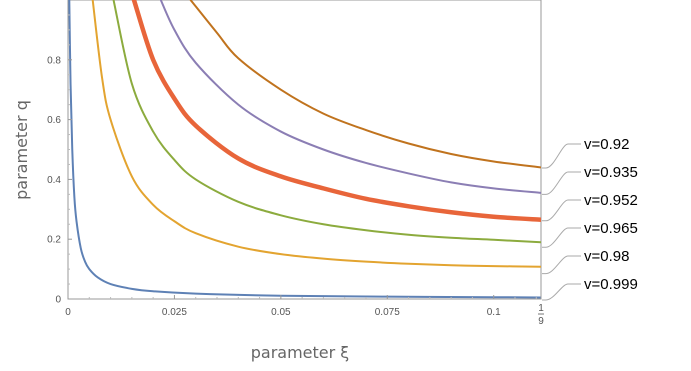 This screenshot has height=371, width=691. Describe the element at coordinates (541, 308) in the screenshot. I see `x-end-tick-numerator: 1` at that location.